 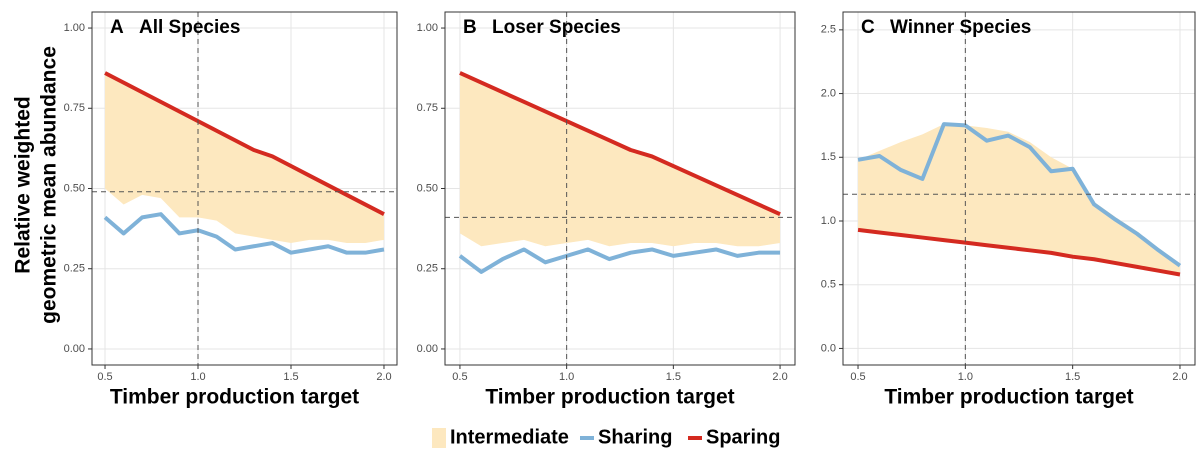 What do you see at coordinates (23, 184) in the screenshot?
I see `y-axis-label: Relative weighted` at bounding box center [23, 184].